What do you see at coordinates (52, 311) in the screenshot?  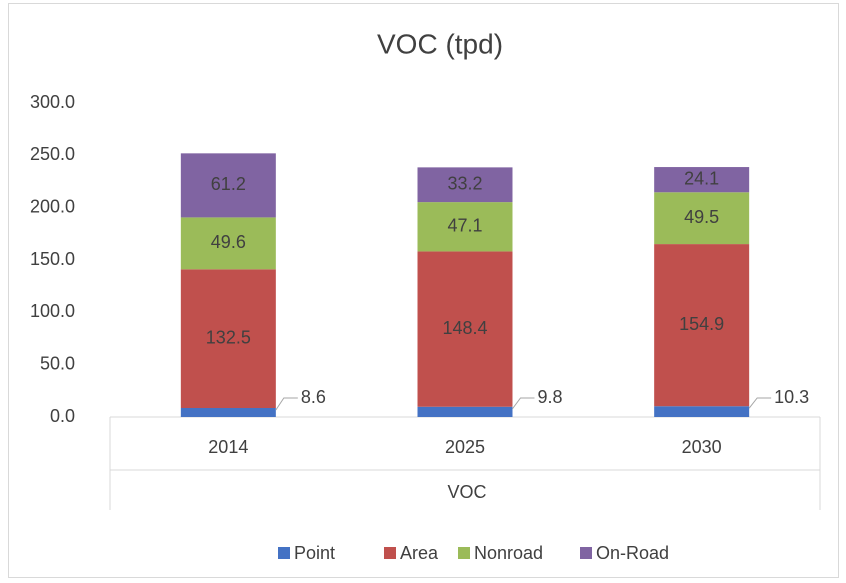 I see `y-tick-label: 100.0` at bounding box center [52, 311].